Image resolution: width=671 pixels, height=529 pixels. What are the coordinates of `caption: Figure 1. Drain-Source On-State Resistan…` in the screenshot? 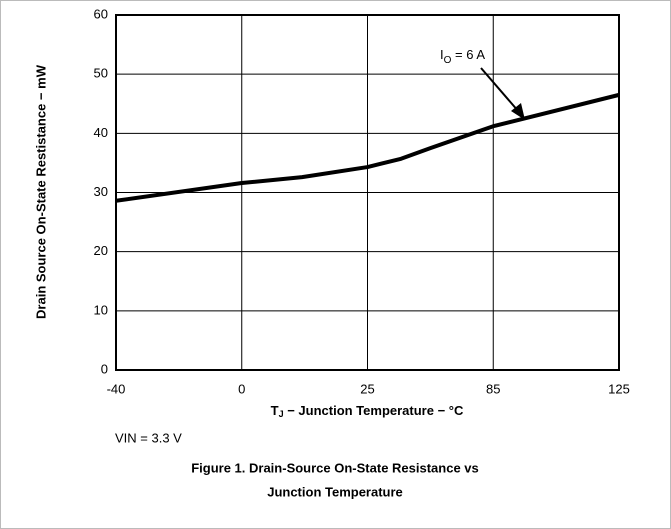 It's located at (335, 467).